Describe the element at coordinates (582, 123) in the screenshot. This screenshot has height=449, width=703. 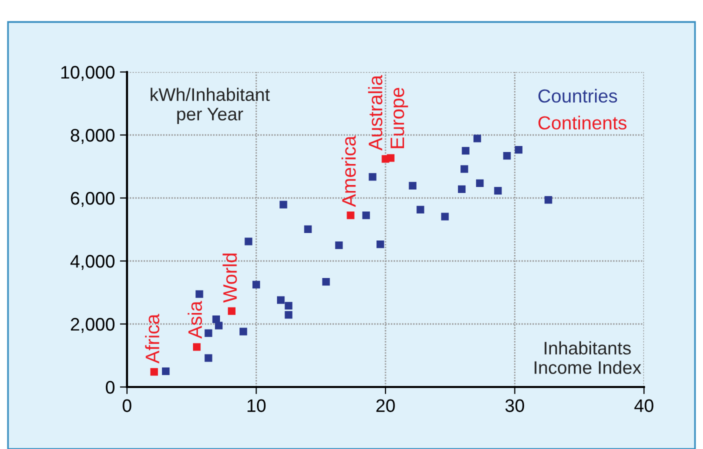
I see `text: Continents` at that location.